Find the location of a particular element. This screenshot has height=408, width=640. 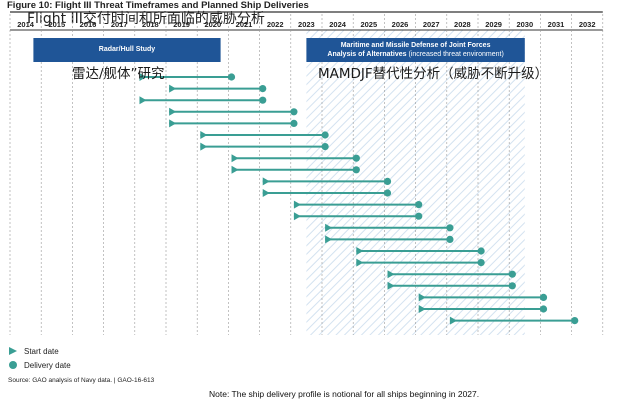

legend-delivery-date: Delivery date is located at coordinates (39, 365).